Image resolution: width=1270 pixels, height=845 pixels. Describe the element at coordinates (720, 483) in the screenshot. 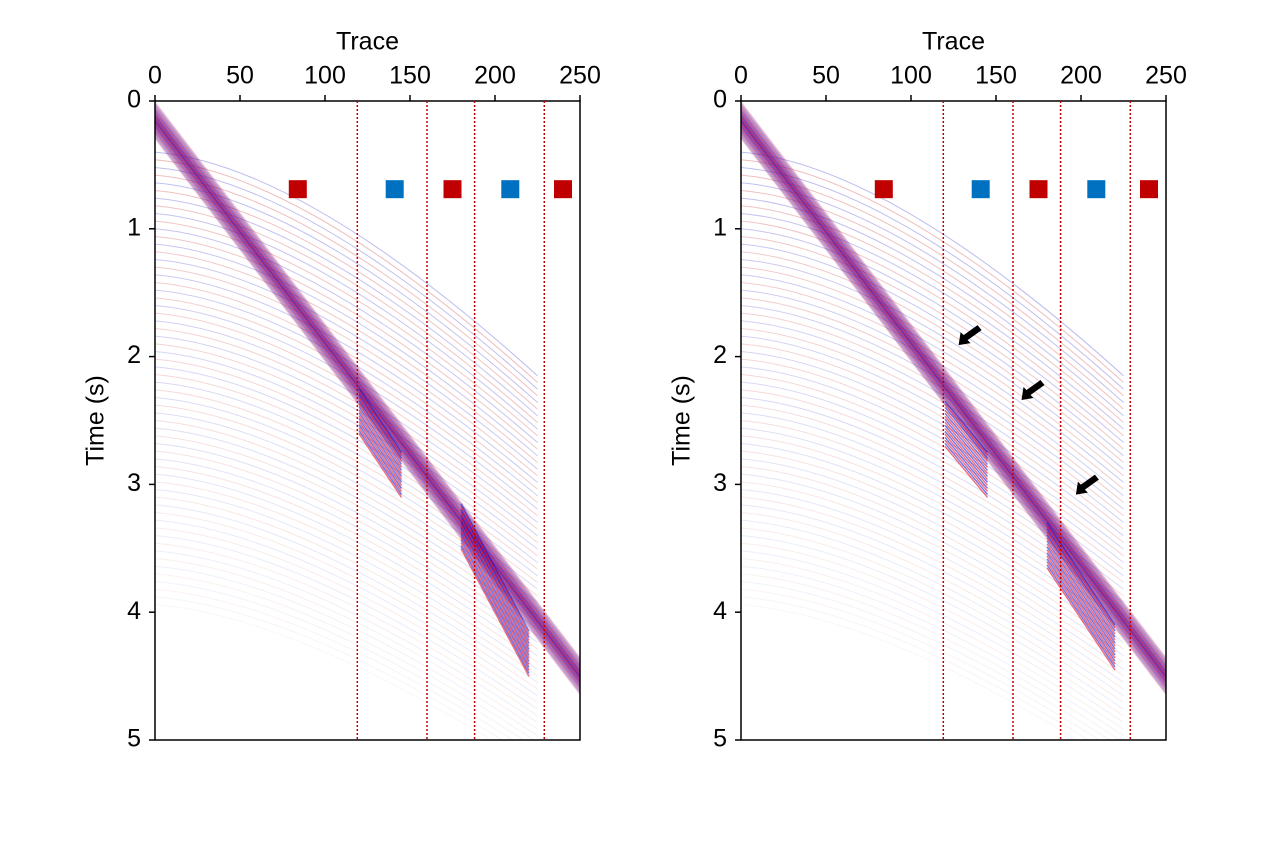

I see `y-tick-label: 3` at that location.